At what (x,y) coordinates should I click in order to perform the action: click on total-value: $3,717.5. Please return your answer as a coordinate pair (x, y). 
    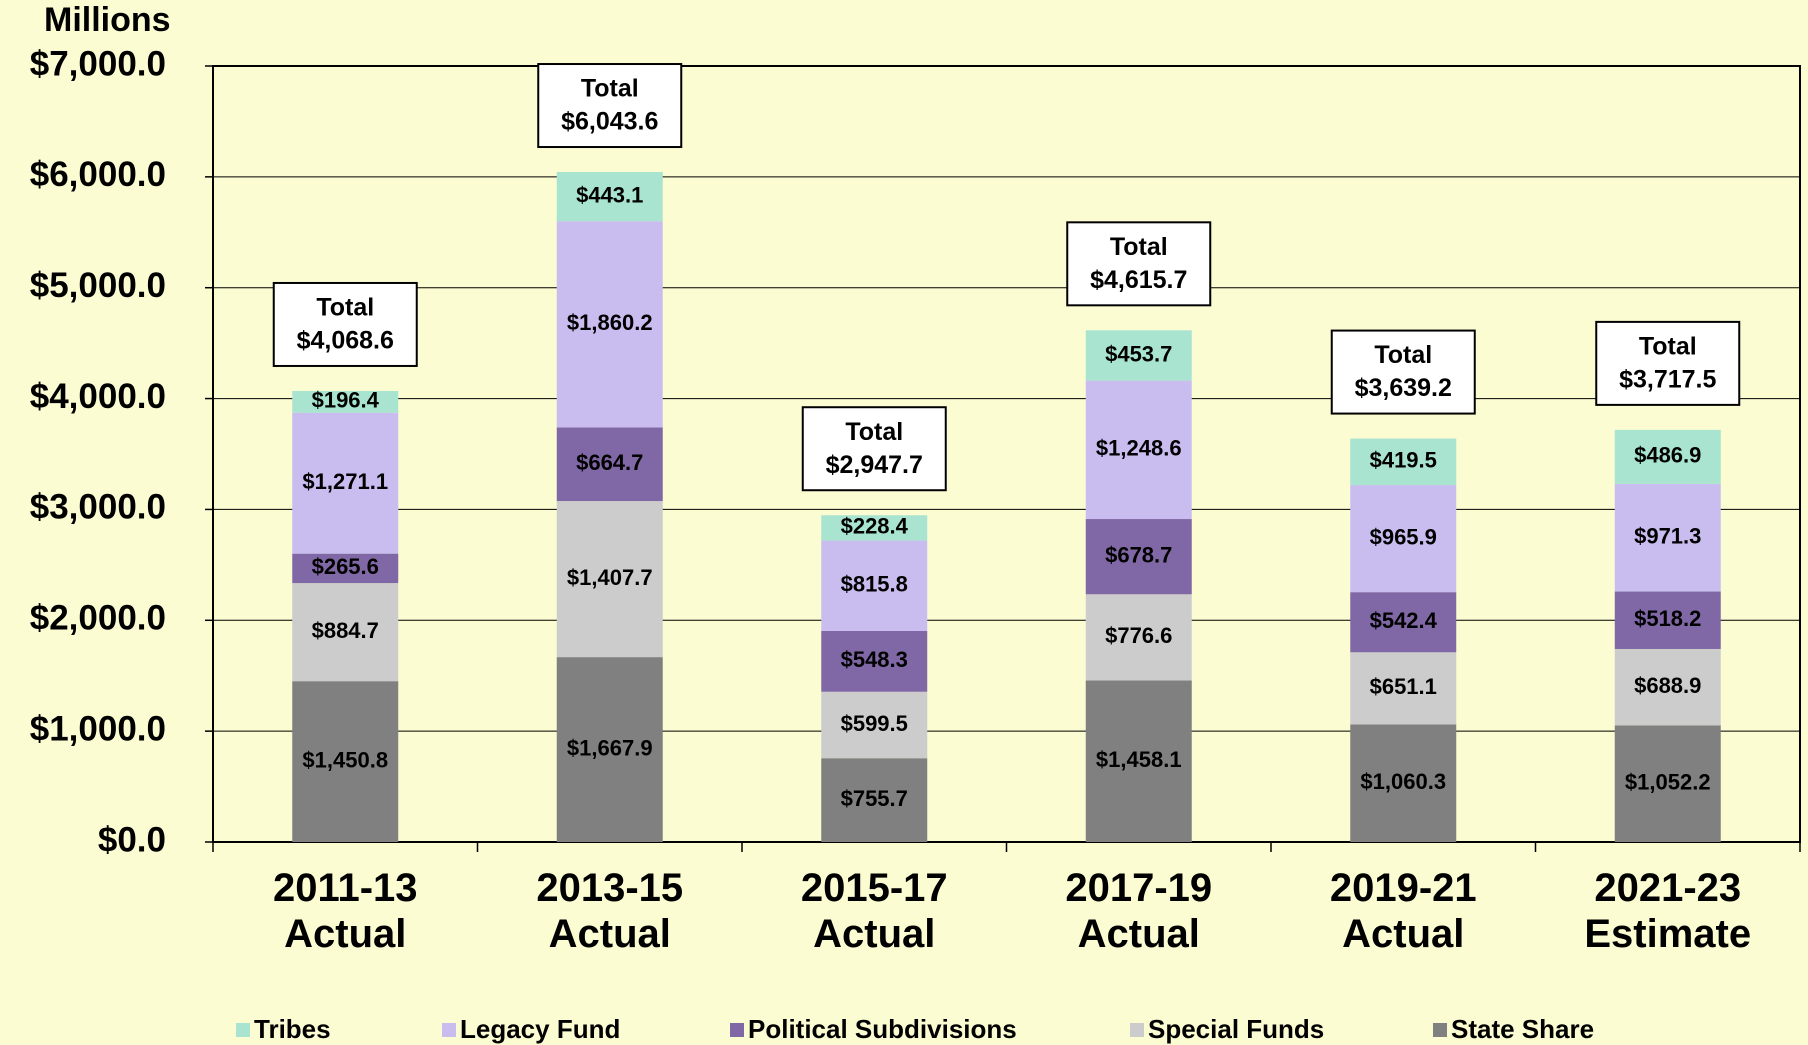
    Looking at the image, I should click on (1667, 379).